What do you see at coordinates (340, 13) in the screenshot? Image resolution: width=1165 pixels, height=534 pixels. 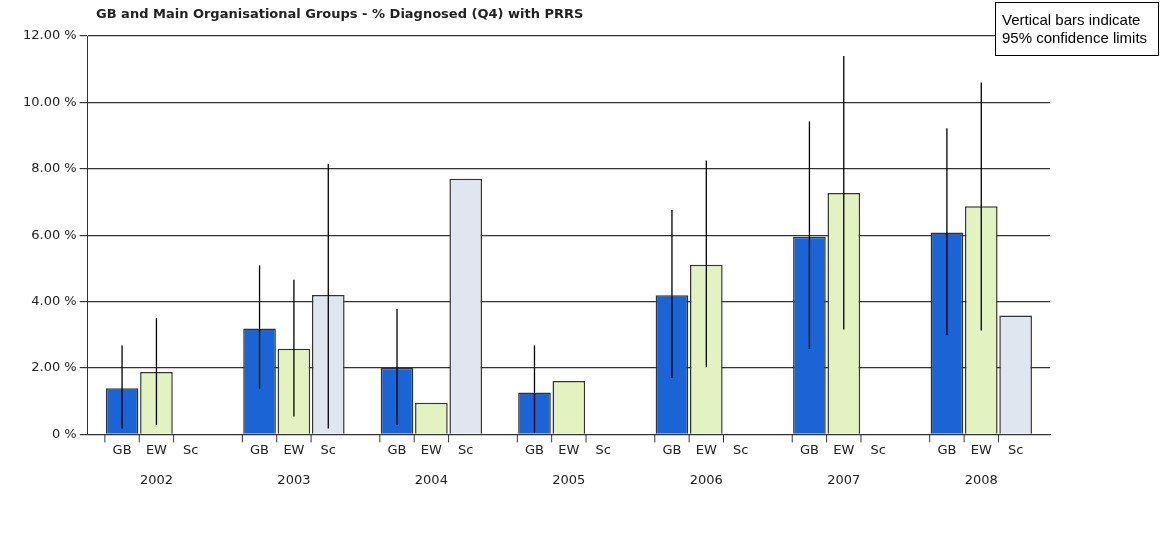 I see `chart-title: GB and Main Organisational Groups - % Diagnosed (Q4) with PRRS` at bounding box center [340, 13].